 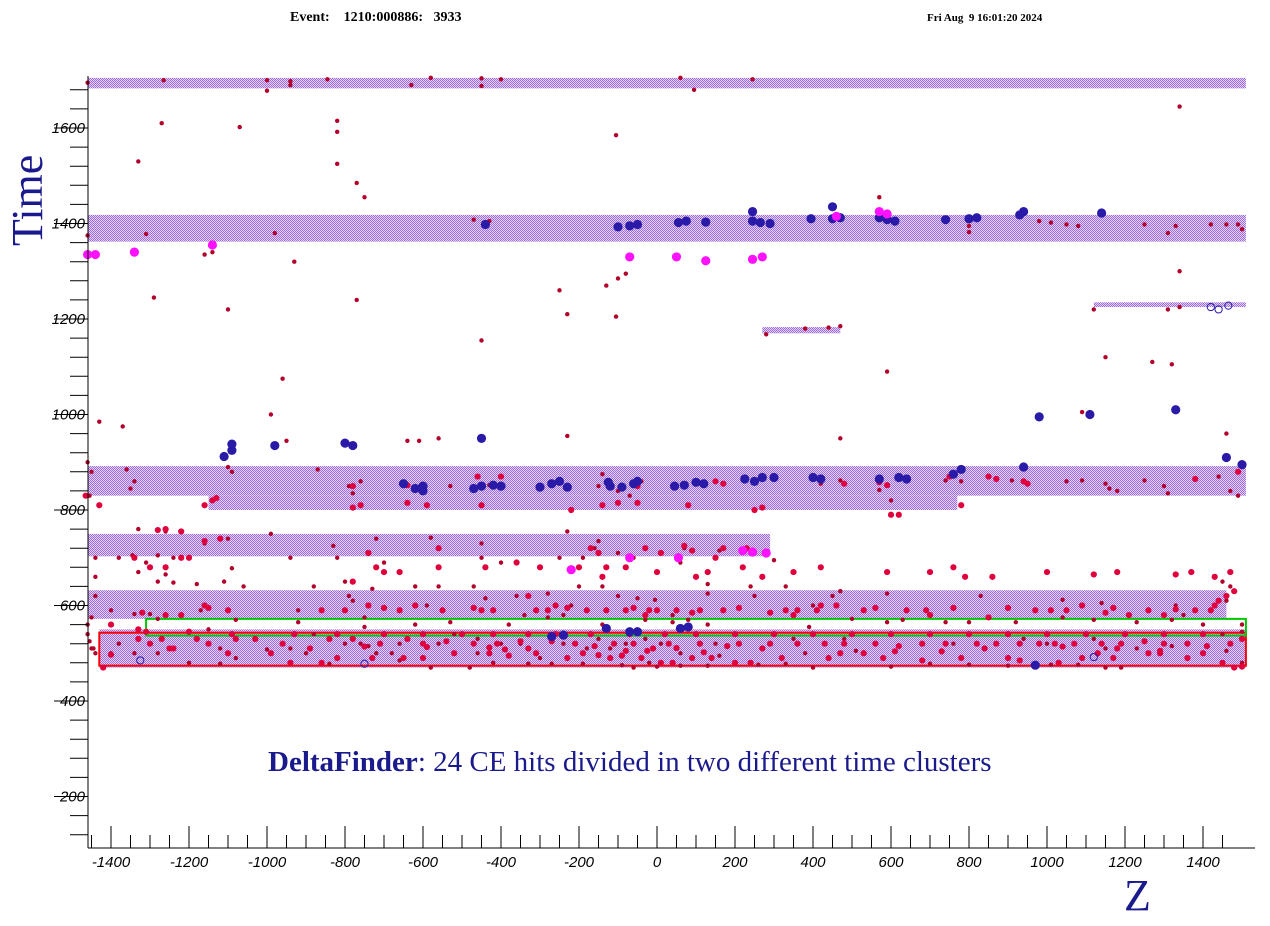 What do you see at coordinates (1203, 862) in the screenshot?
I see `x-tick-label: 1400` at bounding box center [1203, 862].